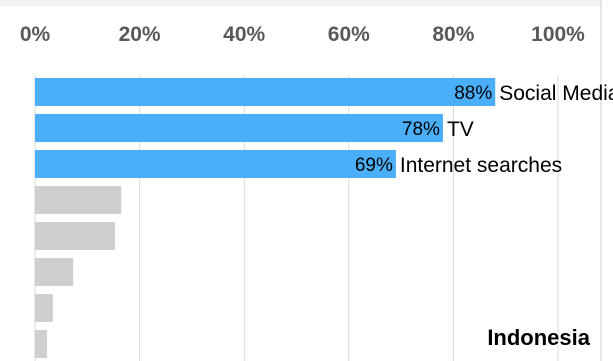 This screenshot has width=613, height=361. What do you see at coordinates (538, 337) in the screenshot?
I see `chart-title: Indonesia` at bounding box center [538, 337].